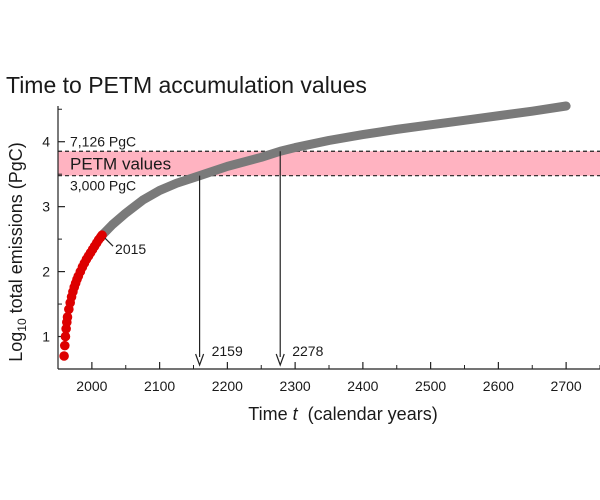 This screenshot has width=600, height=500. What do you see at coordinates (566, 386) in the screenshot?
I see `x-tick-label: 2700` at bounding box center [566, 386].